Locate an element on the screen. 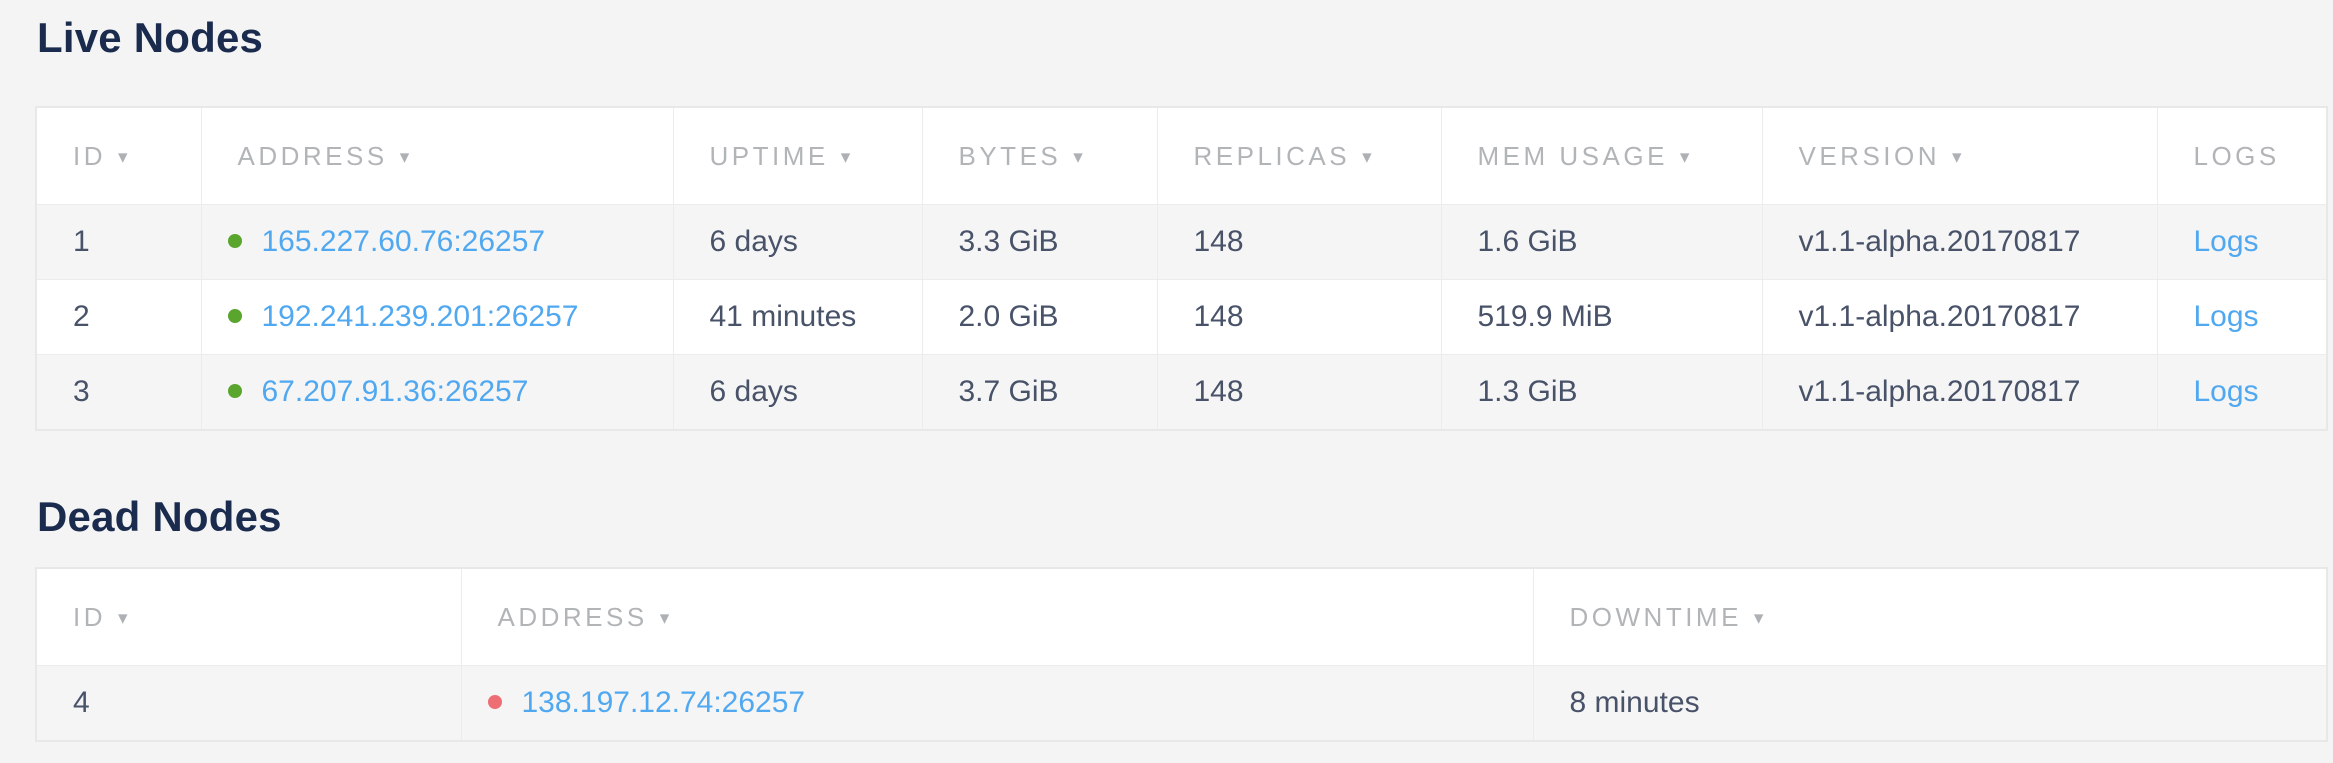 The width and height of the screenshot is (2333, 763). cell-id: 3 is located at coordinates (118, 392).